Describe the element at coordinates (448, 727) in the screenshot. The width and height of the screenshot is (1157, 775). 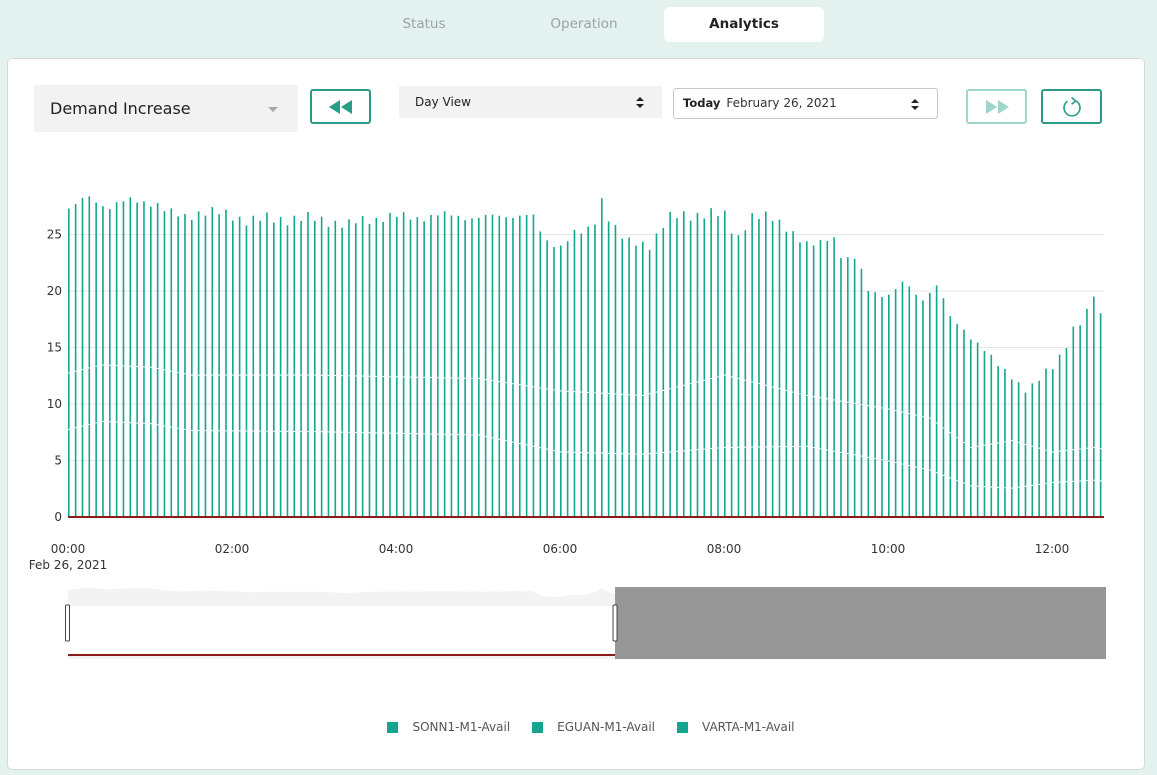
I see `legend-item-sonn1: SONN1-M1-Avail` at that location.